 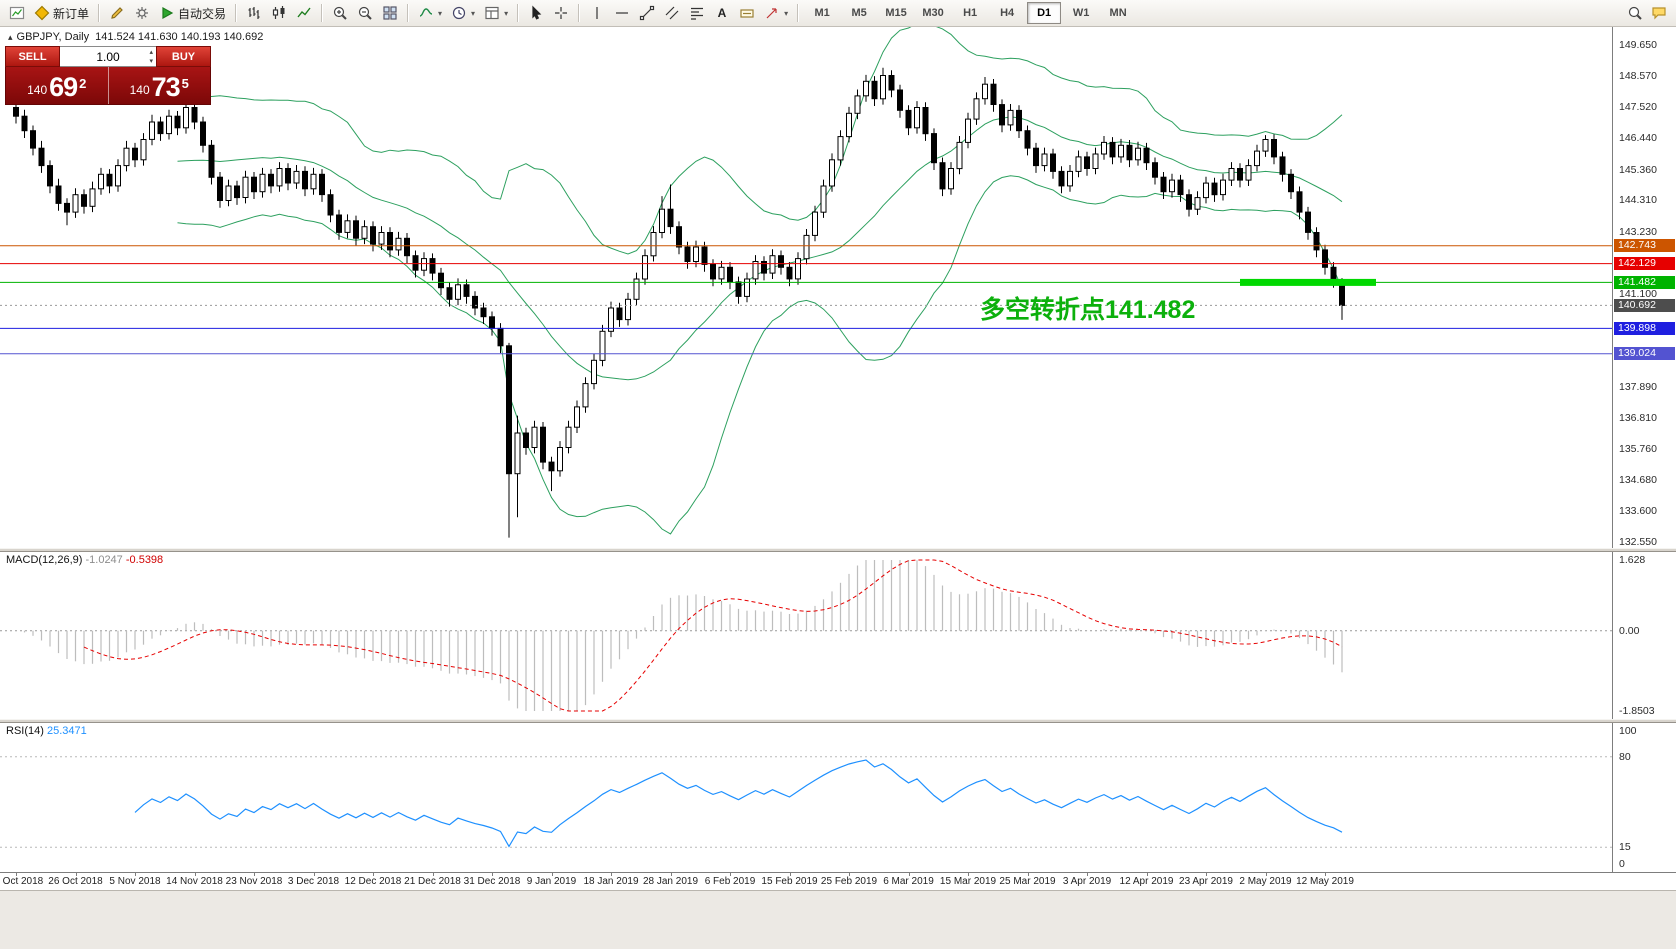 What do you see at coordinates (10, 37) in the screenshot?
I see `panel-collapse-icon: ▴` at bounding box center [10, 37].